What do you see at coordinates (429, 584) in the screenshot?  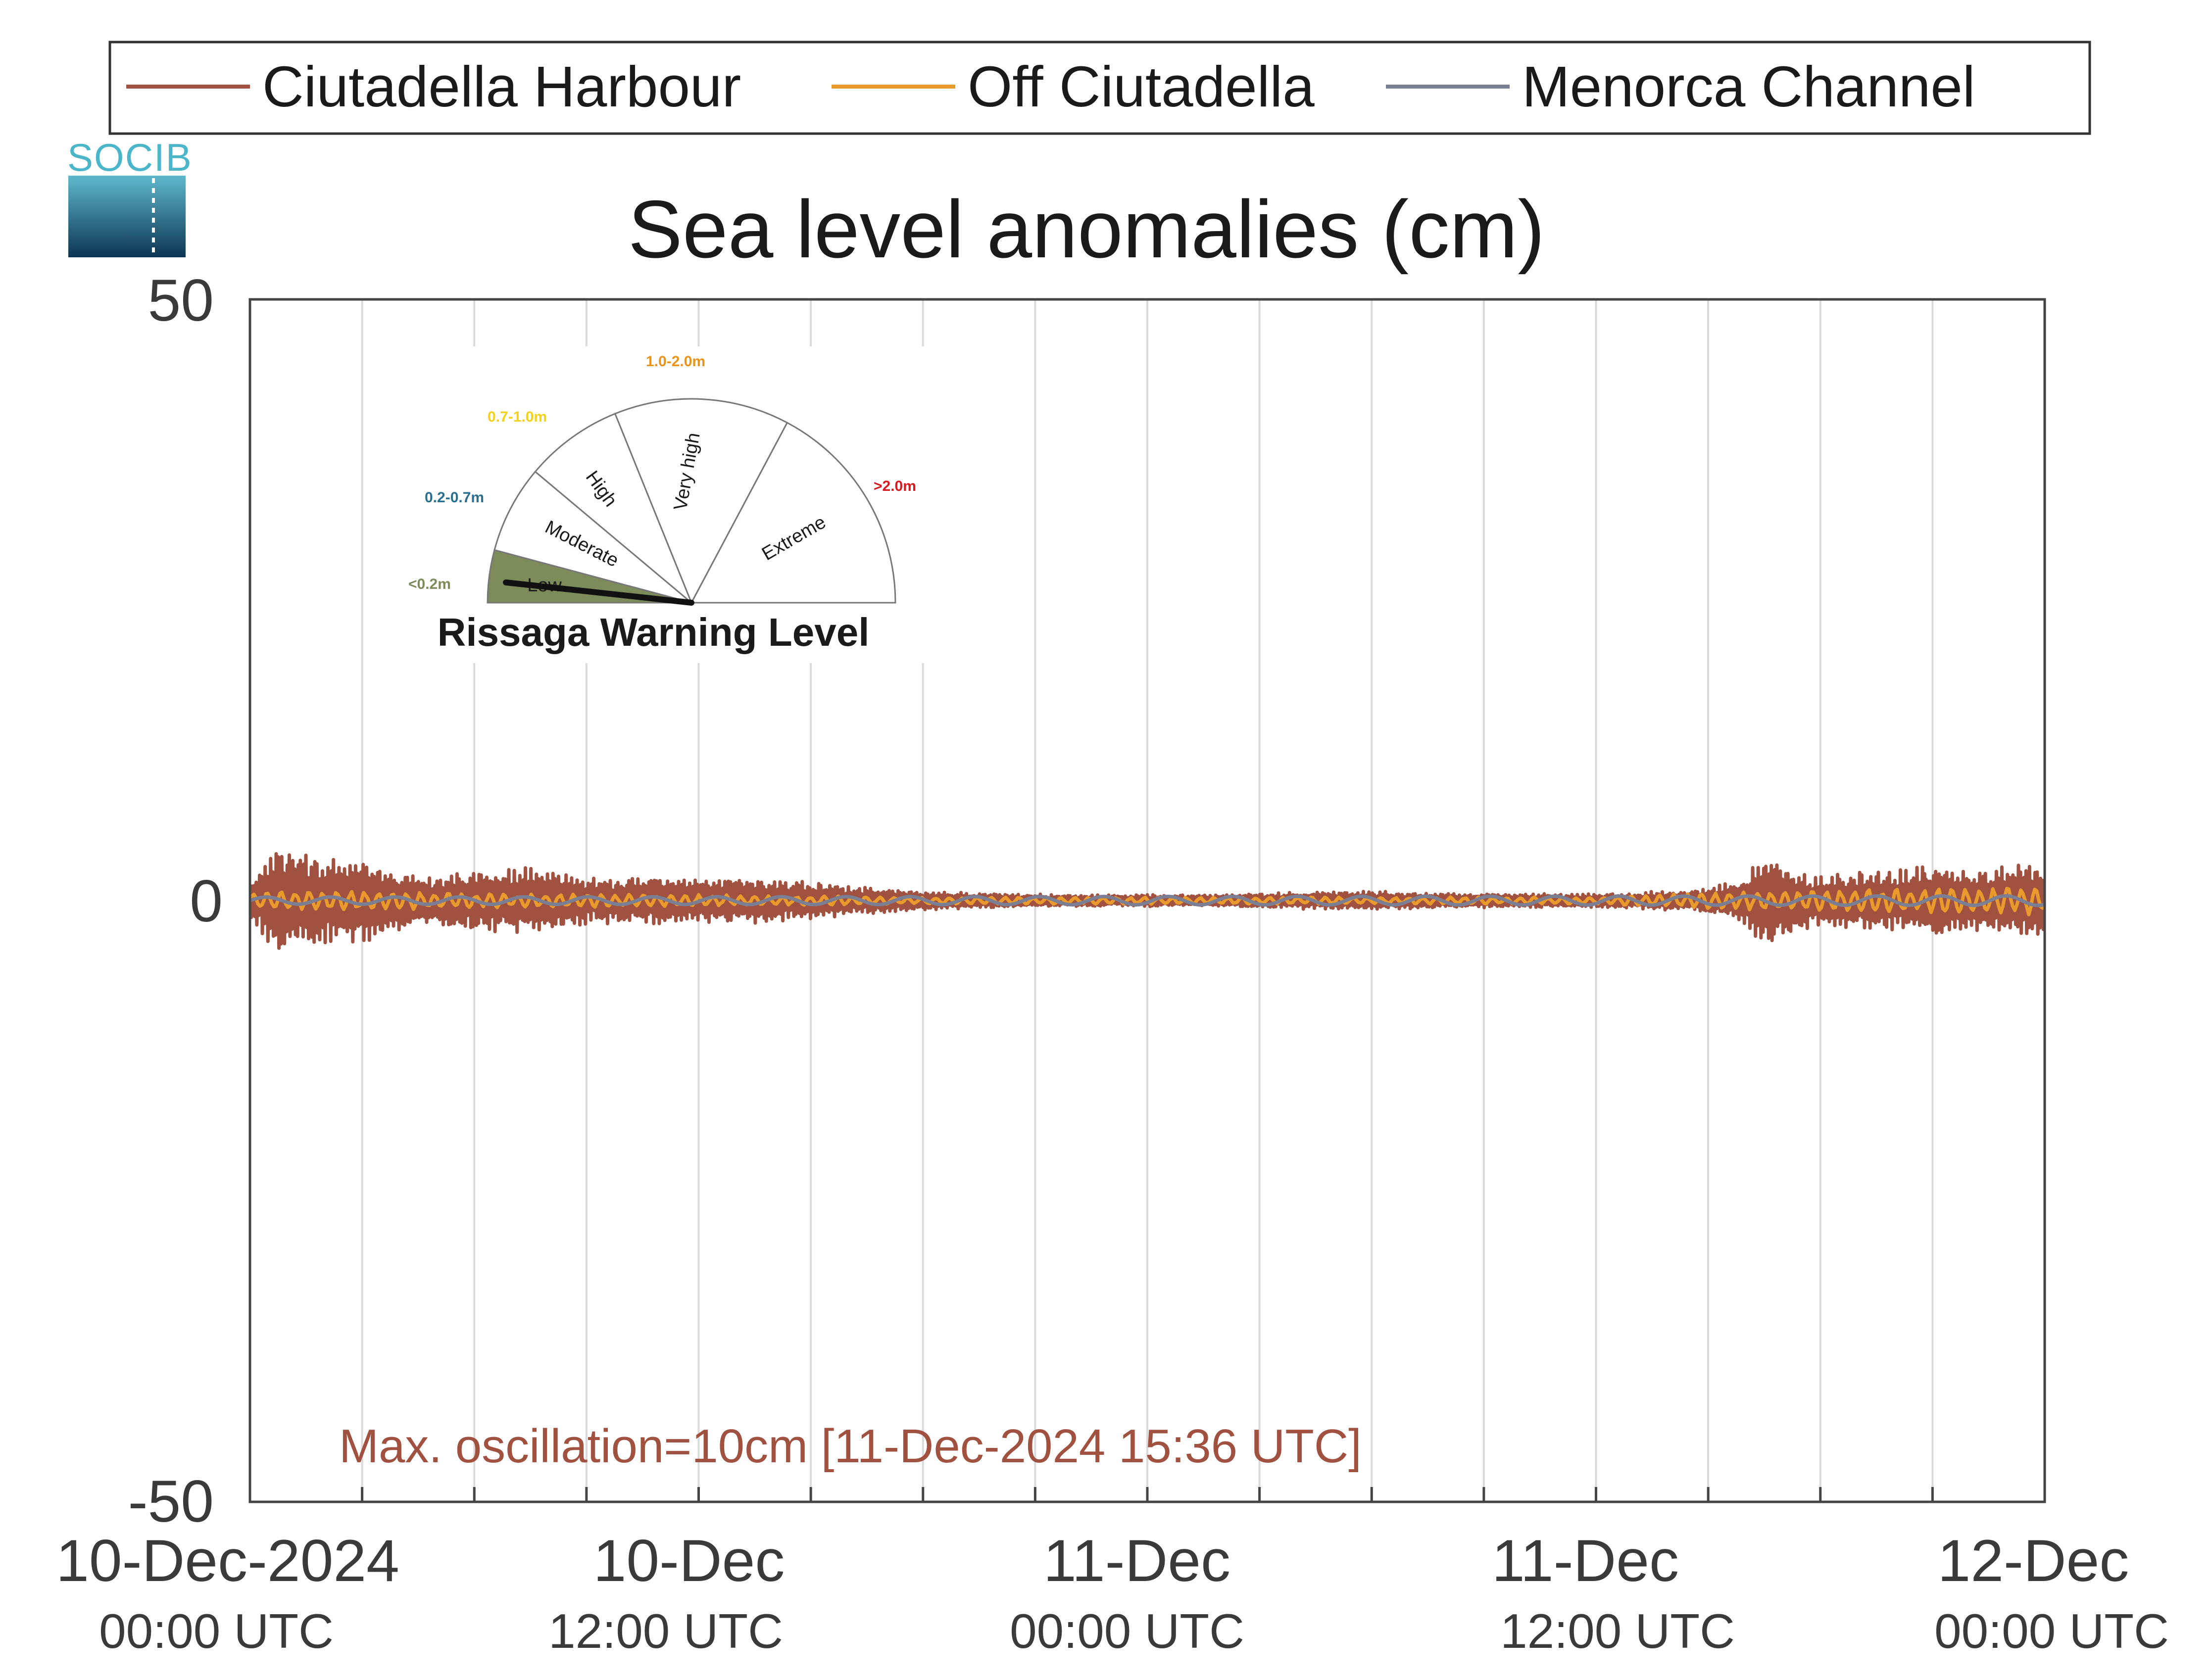 I see `gauge-range-low: <0.2m` at bounding box center [429, 584].